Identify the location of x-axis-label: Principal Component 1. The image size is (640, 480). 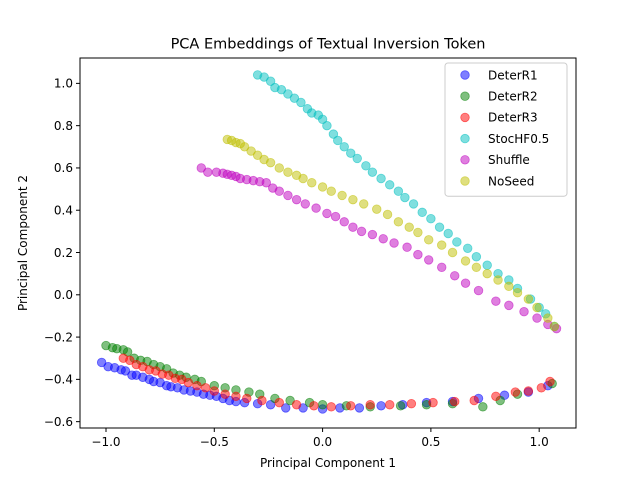
(328, 463).